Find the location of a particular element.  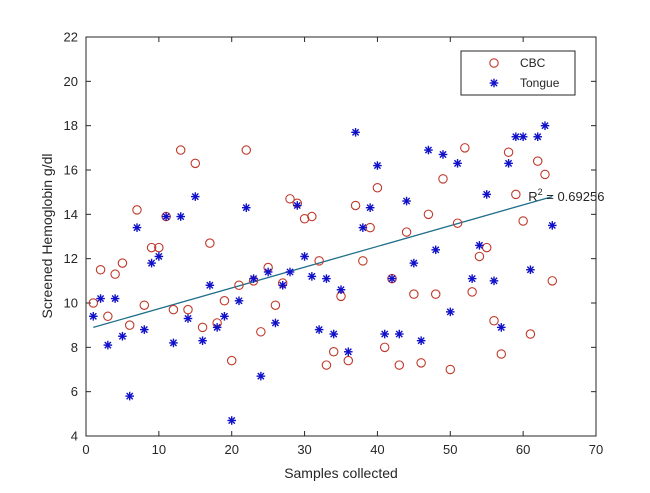

y-tick-label: 4 is located at coordinates (74, 436).